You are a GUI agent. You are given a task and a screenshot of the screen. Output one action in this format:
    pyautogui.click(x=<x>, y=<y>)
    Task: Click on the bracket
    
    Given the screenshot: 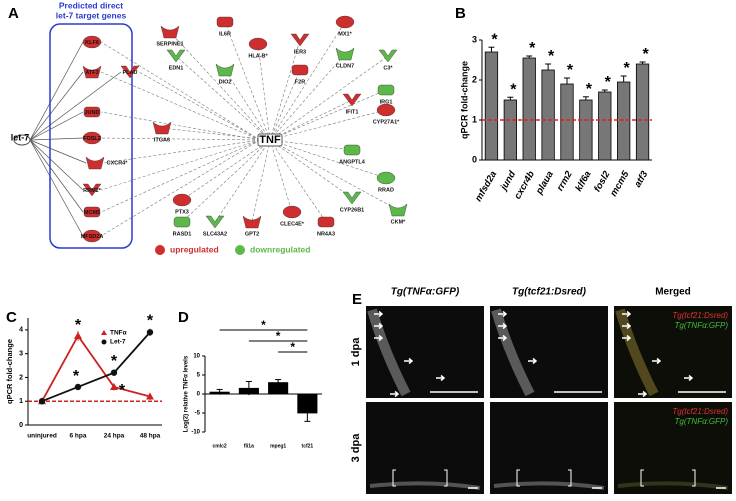 What is the action you would take?
    pyautogui.click(x=544, y=478)
    